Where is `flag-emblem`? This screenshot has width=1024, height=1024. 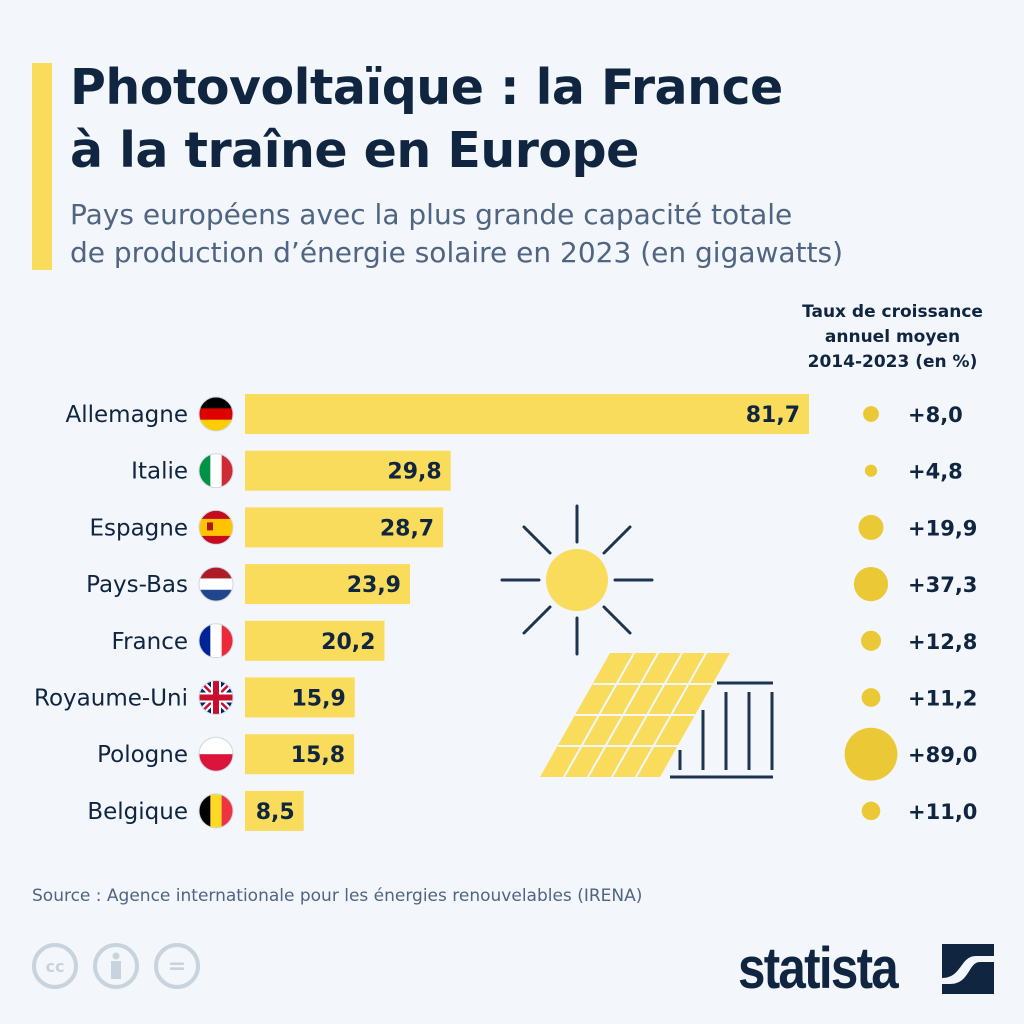
flag-emblem is located at coordinates (210, 526).